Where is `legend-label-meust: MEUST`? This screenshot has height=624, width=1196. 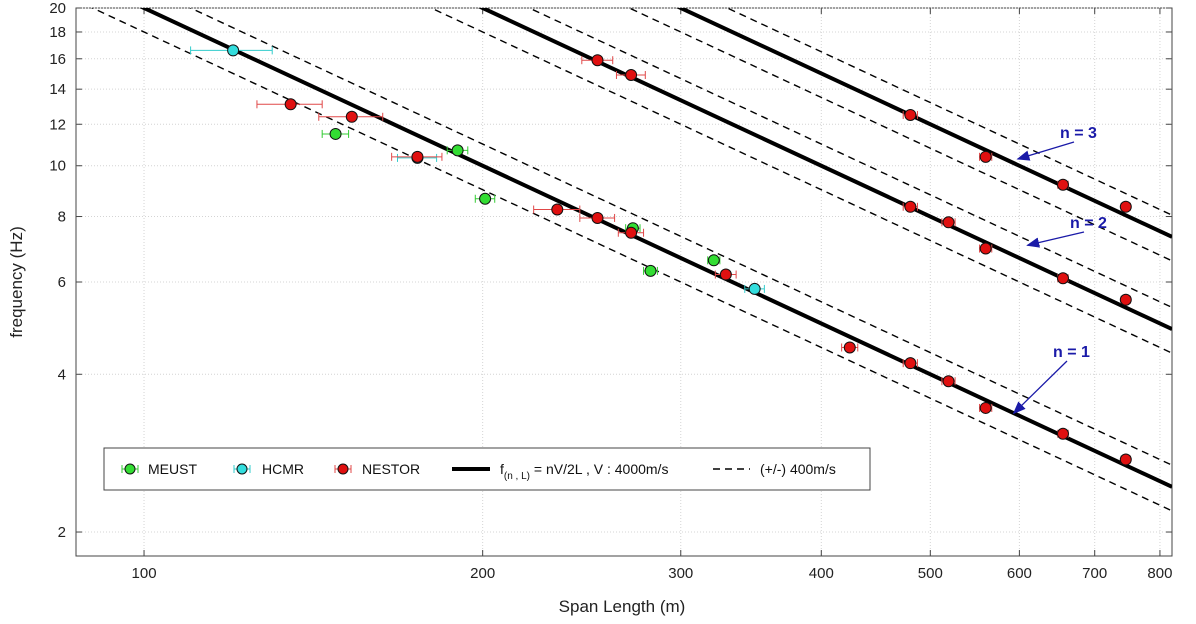
legend-label-meust: MEUST is located at coordinates (172, 469).